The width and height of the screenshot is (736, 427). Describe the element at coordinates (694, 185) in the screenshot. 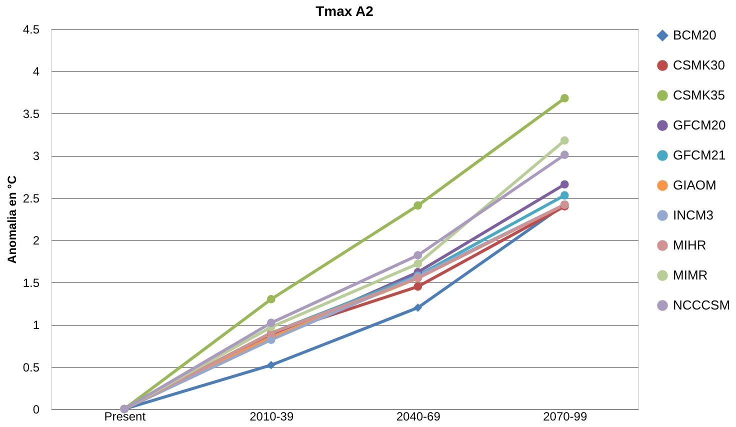

I see `legend-label: GIAOM` at that location.